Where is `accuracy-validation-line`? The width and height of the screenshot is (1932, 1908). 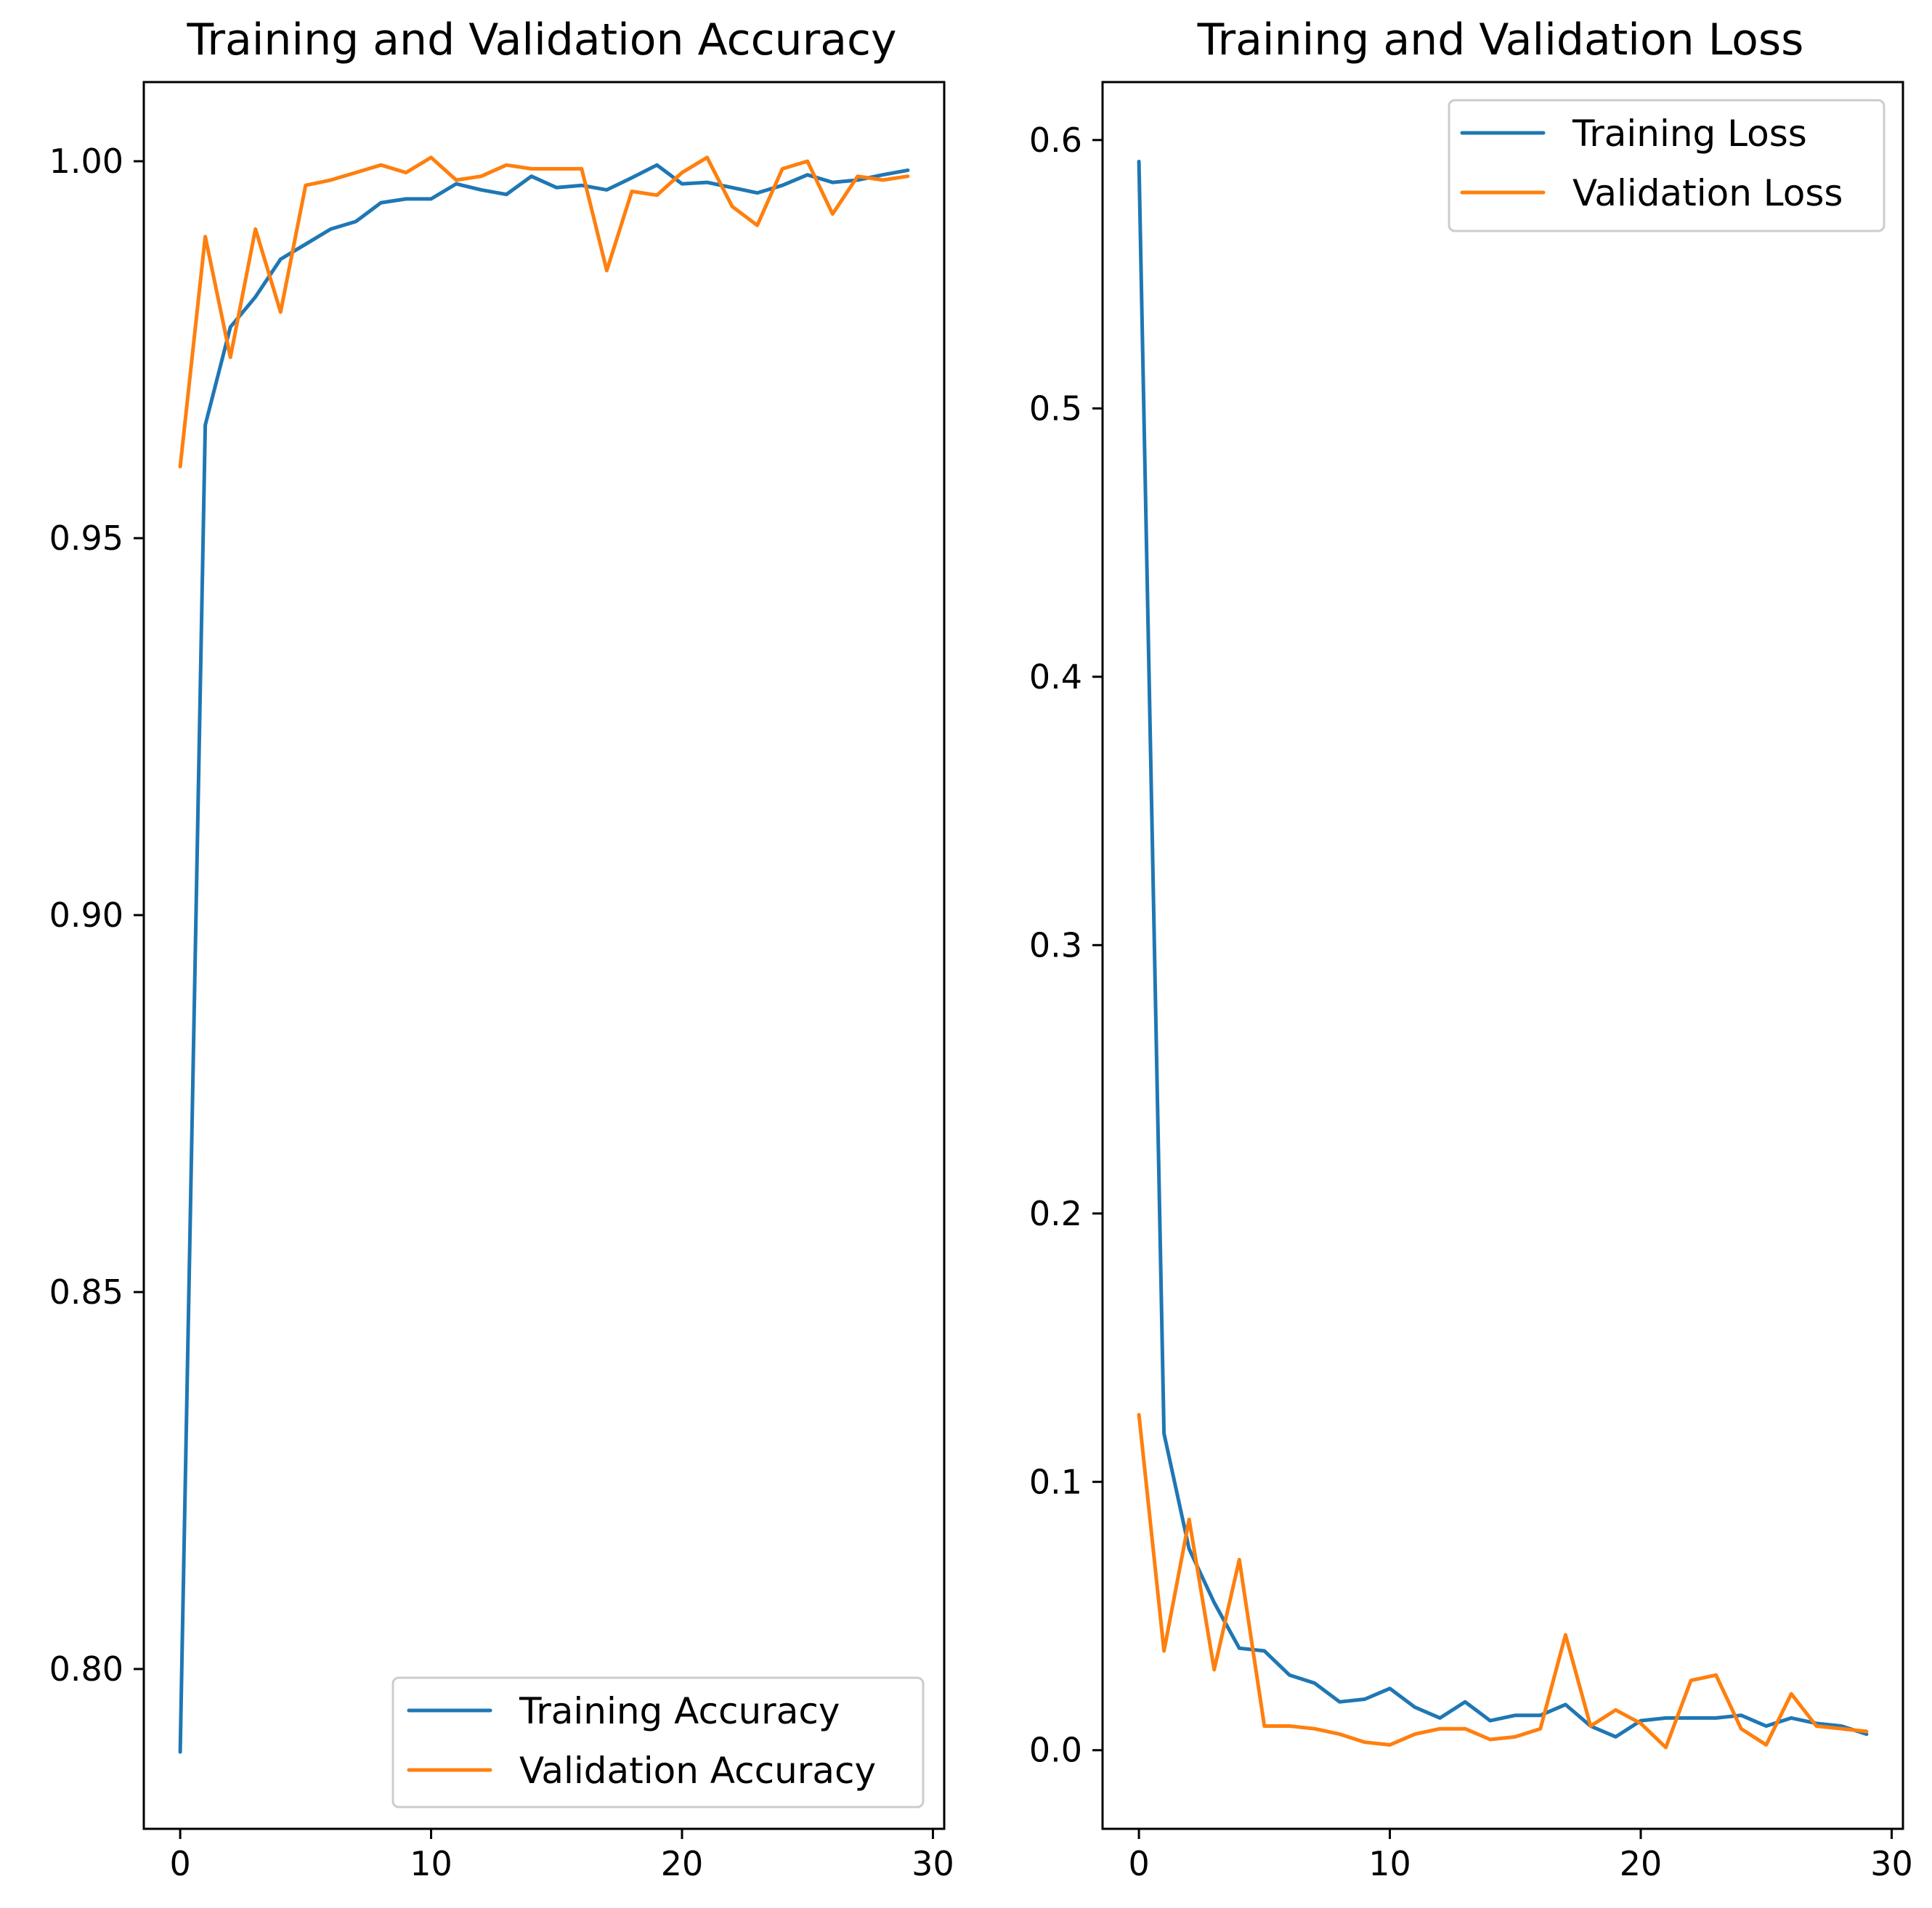 accuracy-validation-line is located at coordinates (544, 311).